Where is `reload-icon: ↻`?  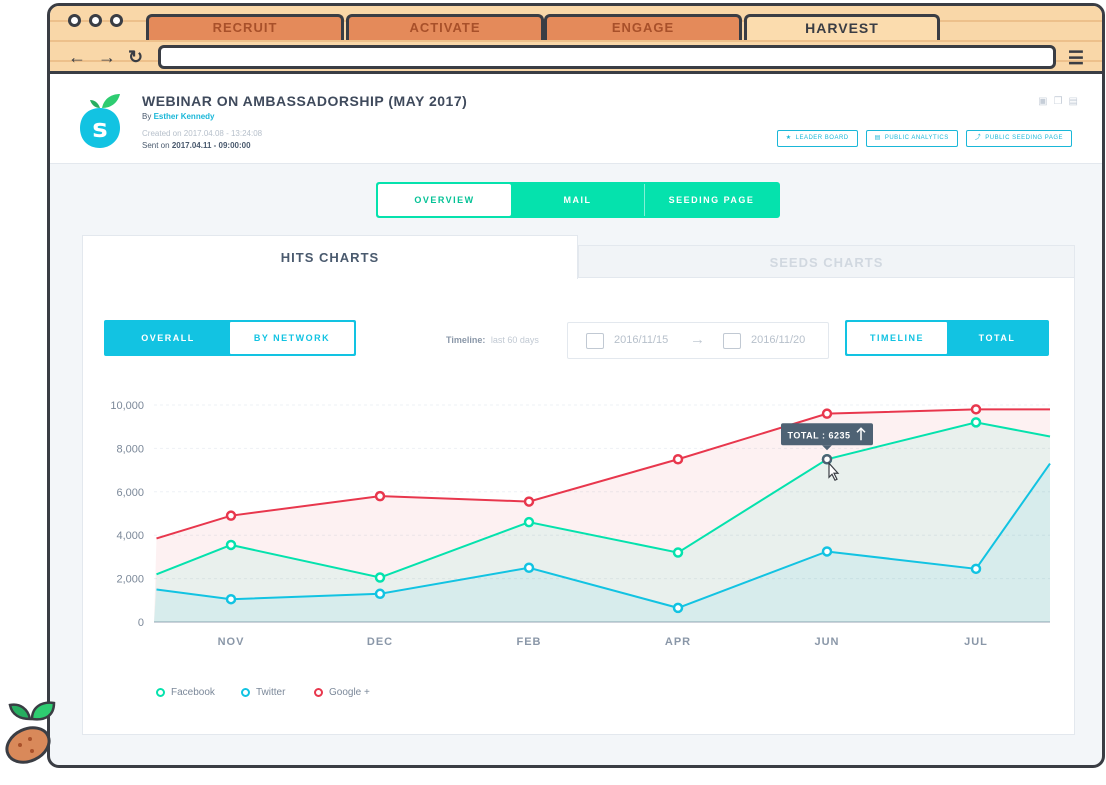
reload-icon: ↻ is located at coordinates (136, 57).